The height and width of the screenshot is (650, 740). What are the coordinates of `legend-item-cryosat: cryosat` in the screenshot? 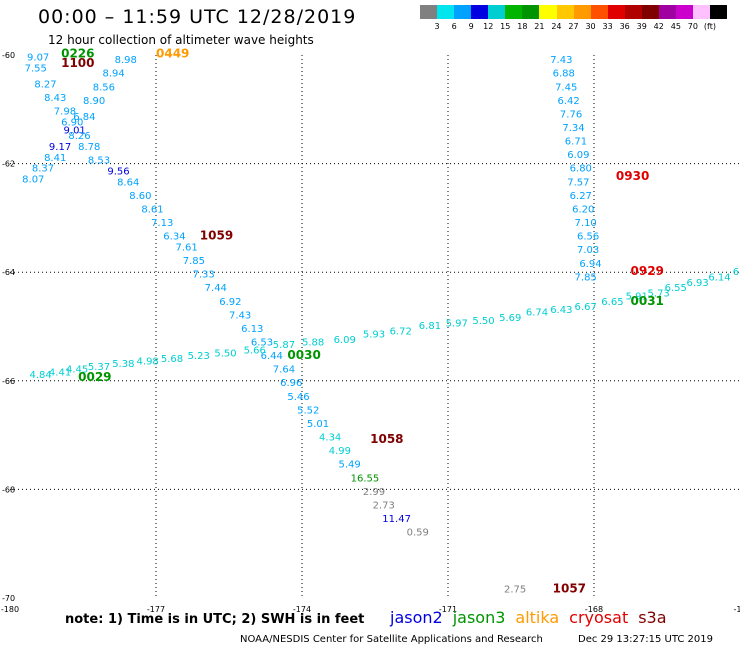 It's located at (599, 617).